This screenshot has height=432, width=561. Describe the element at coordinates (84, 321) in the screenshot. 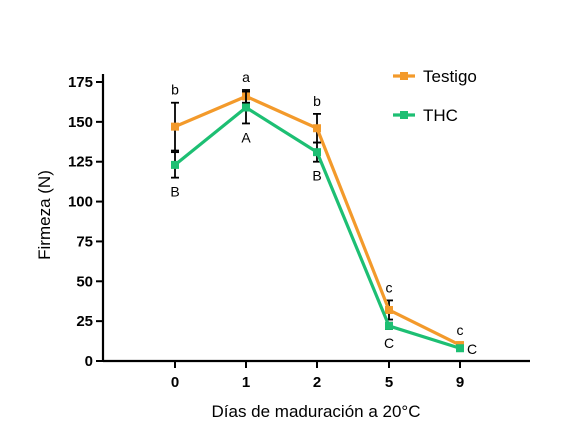

I see `y-tick-label: 25` at that location.